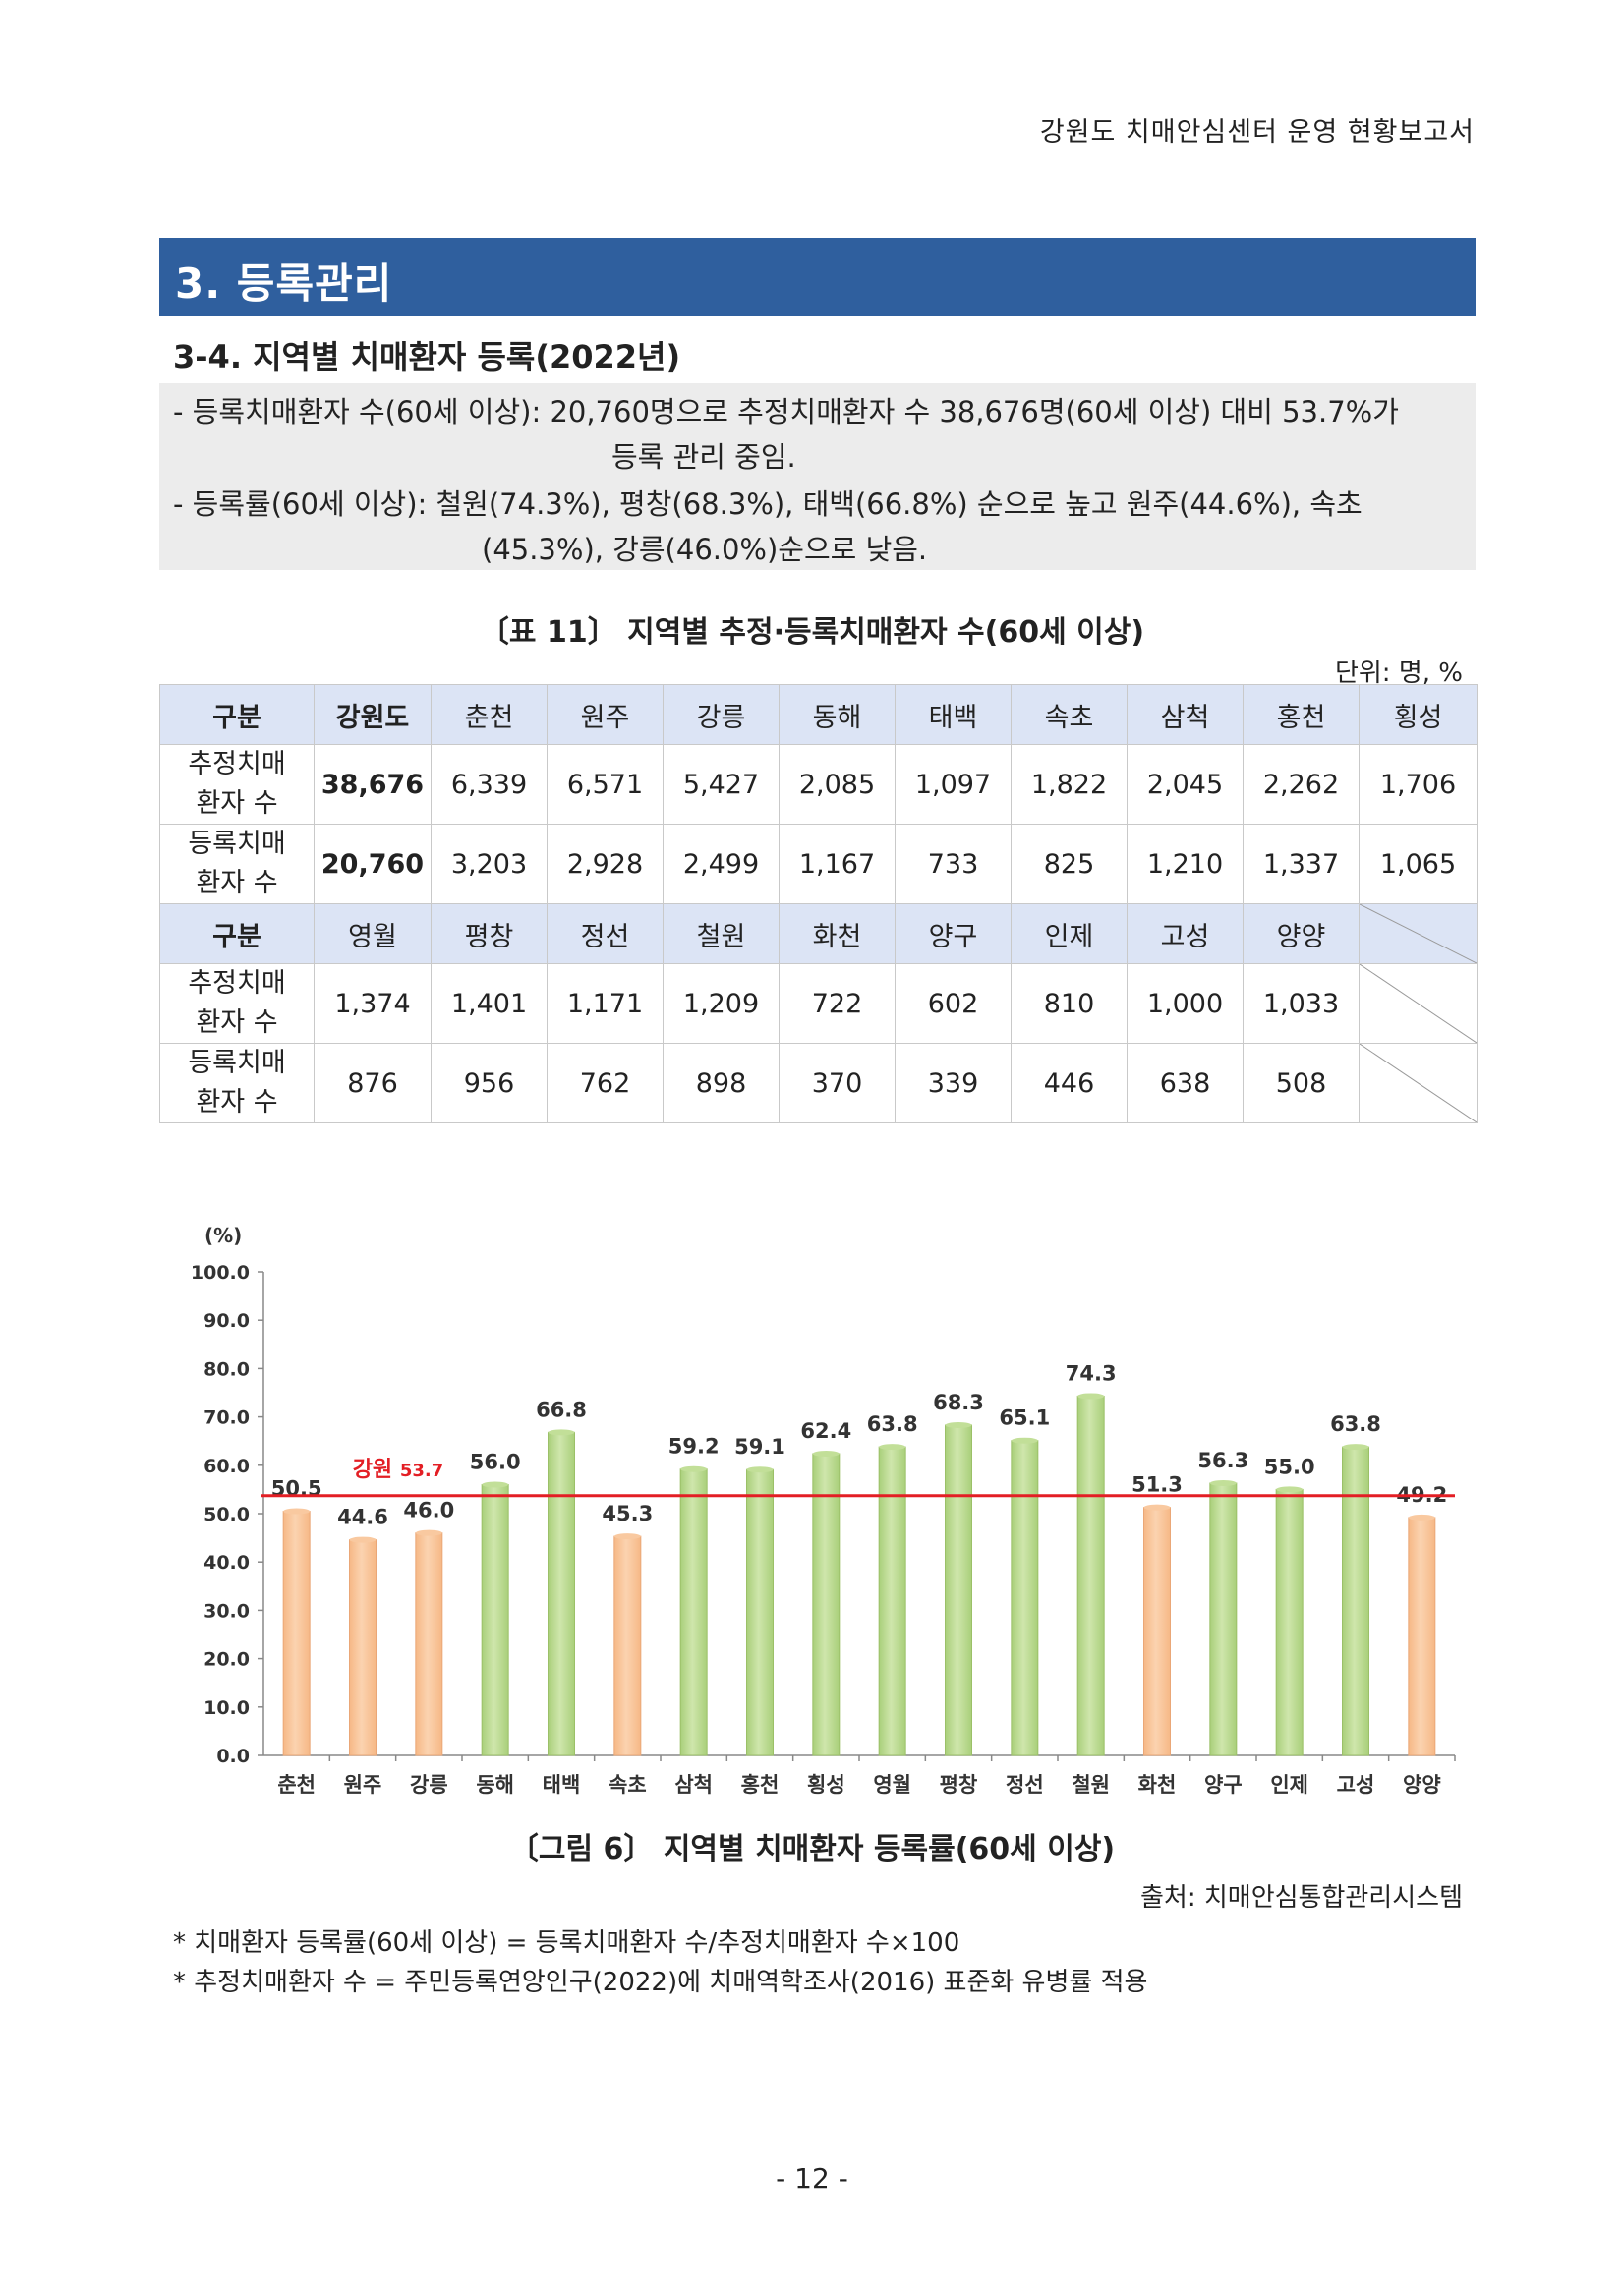  What do you see at coordinates (562, 1785) in the screenshot?
I see `x-tick-label: 태백` at bounding box center [562, 1785].